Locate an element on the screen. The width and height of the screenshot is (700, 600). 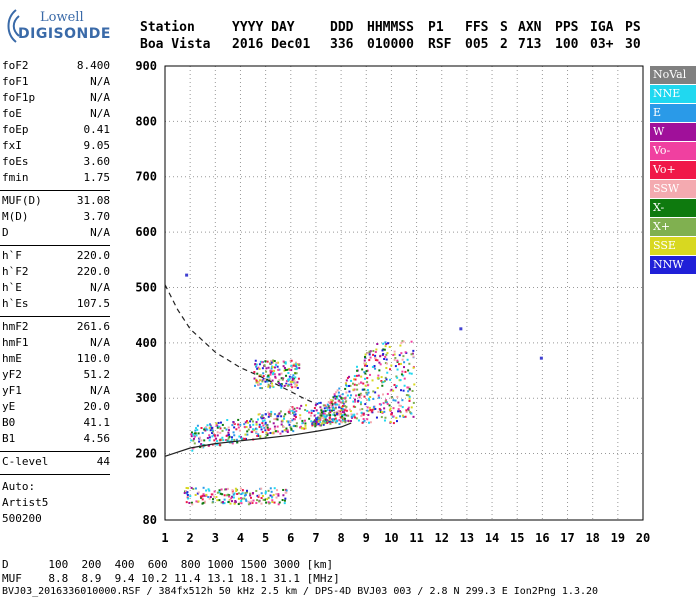
autoscale-line: Auto: is located at coordinates (55, 487).